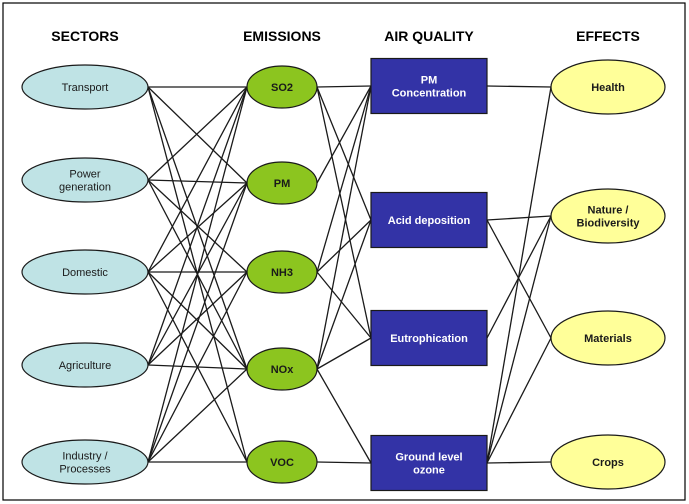  I want to click on emission-node-label-voc: VOC, so click(282, 463).